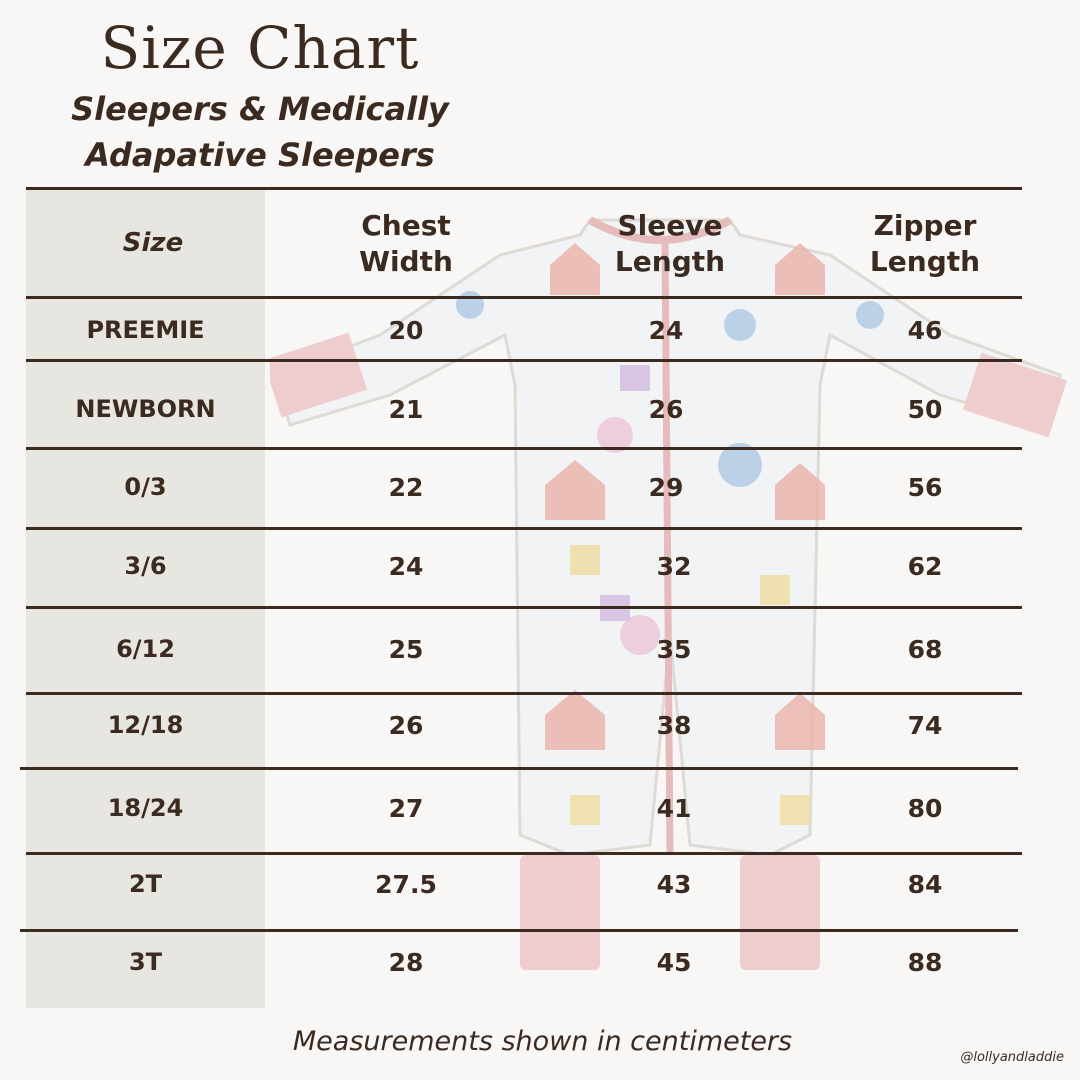  What do you see at coordinates (260, 155) in the screenshot?
I see `chart-subtitle-line-2: Adapative Sleepers` at bounding box center [260, 155].